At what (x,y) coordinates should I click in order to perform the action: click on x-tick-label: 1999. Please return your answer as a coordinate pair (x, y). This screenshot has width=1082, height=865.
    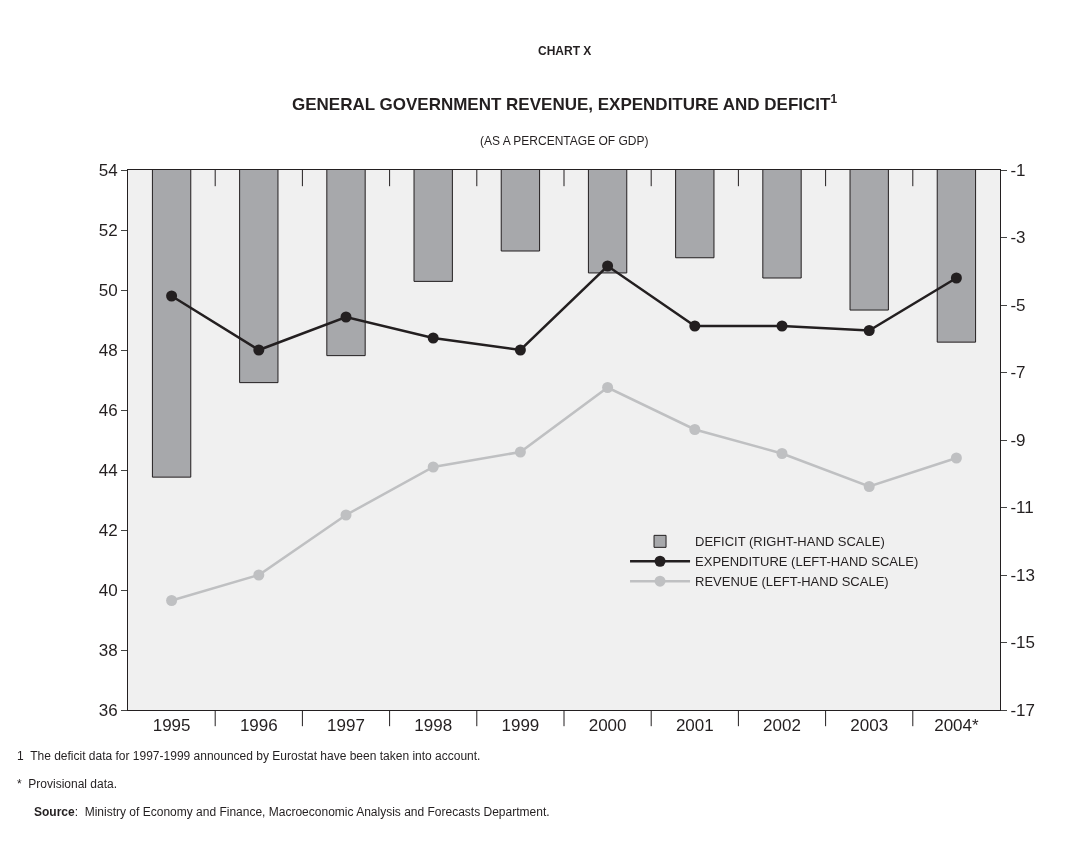
    Looking at the image, I should click on (520, 726).